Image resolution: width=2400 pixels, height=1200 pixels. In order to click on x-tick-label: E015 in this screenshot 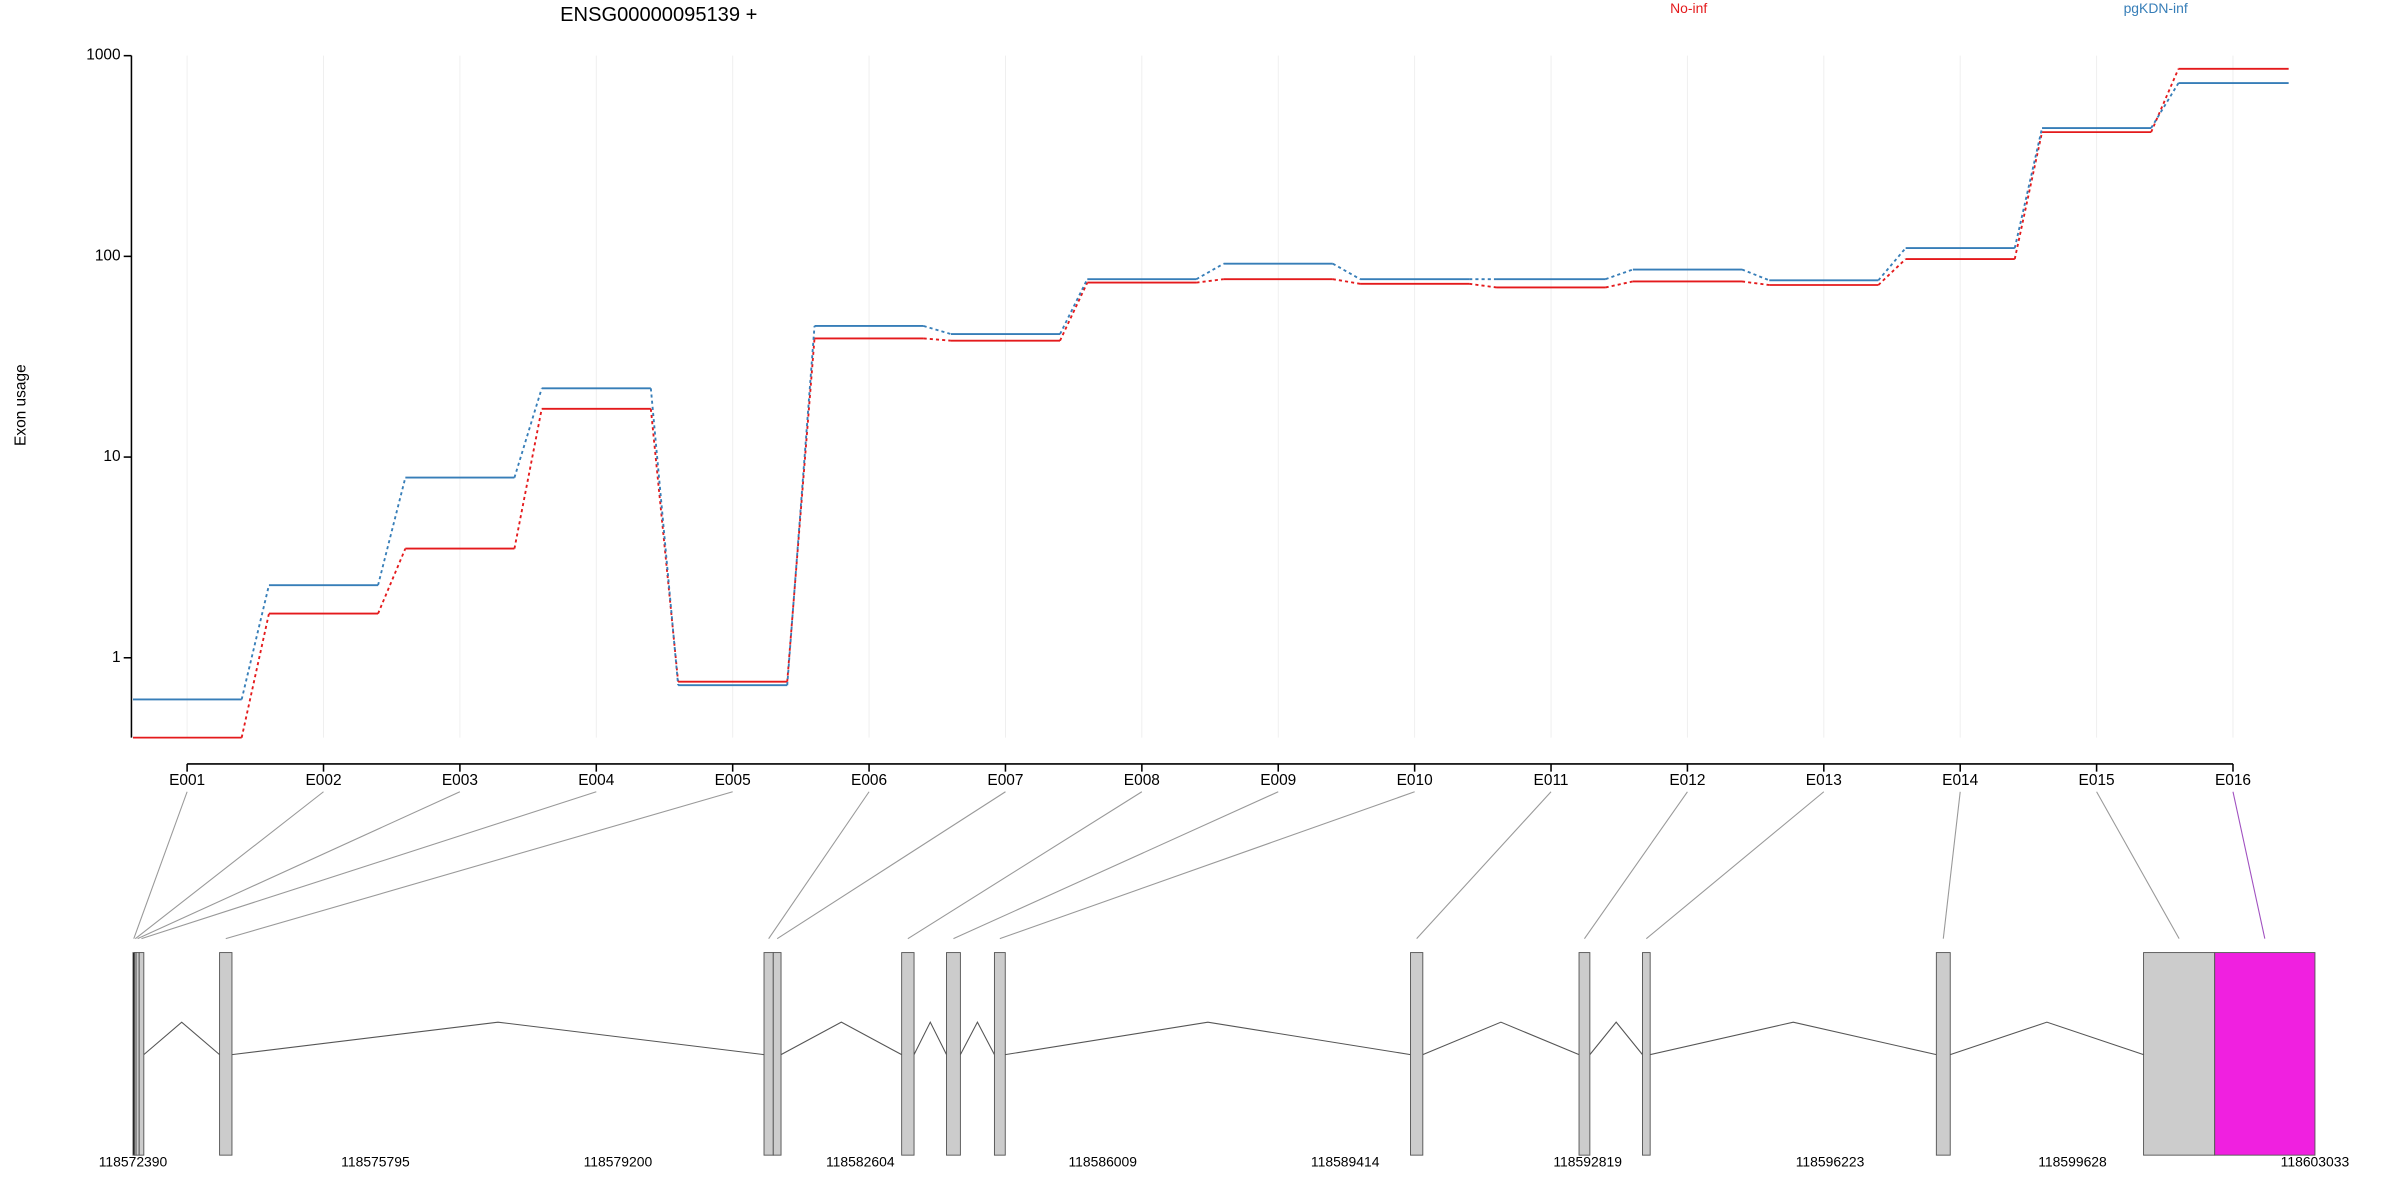, I will do `click(2097, 780)`.